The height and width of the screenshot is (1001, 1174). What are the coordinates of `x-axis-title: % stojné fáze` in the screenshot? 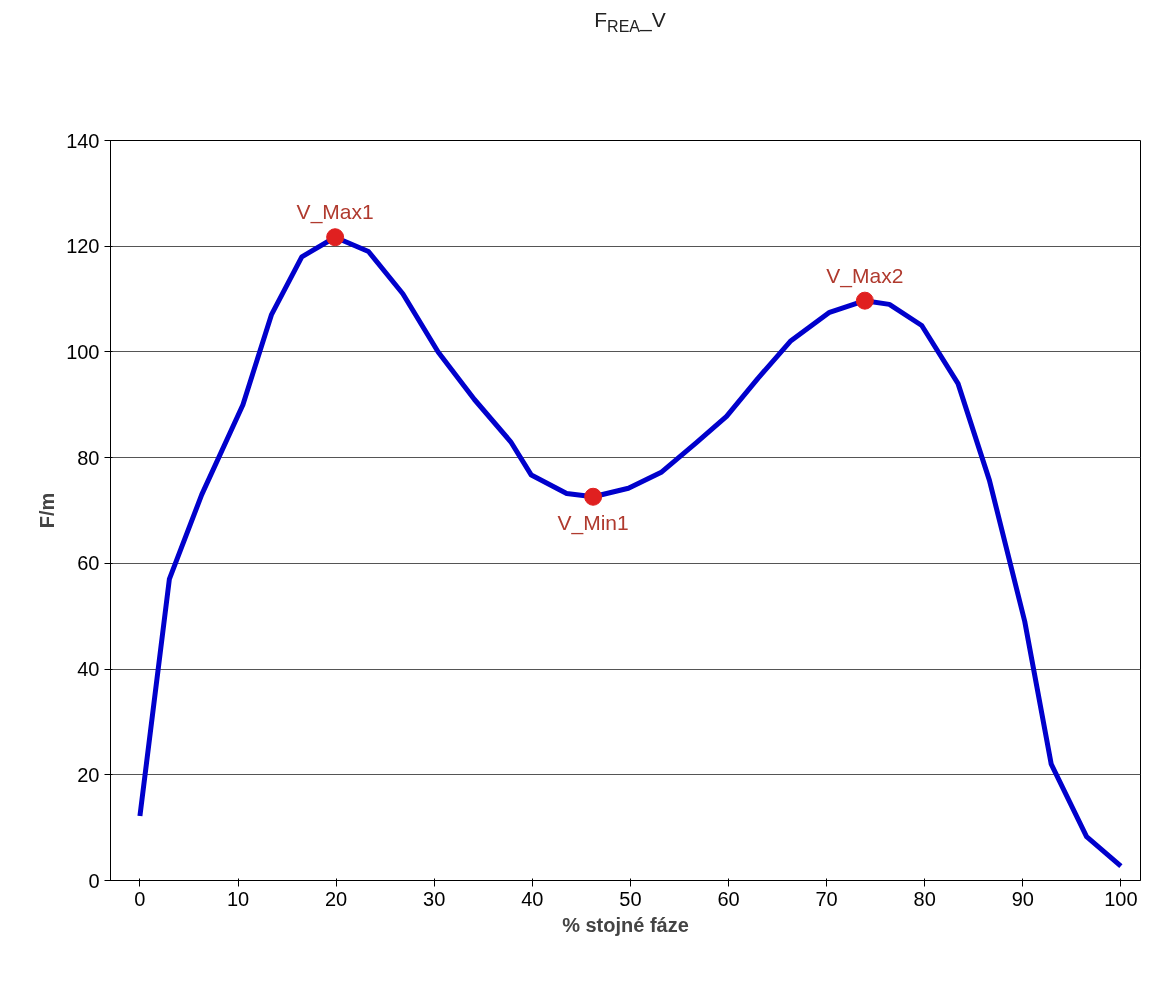 It's located at (625, 924).